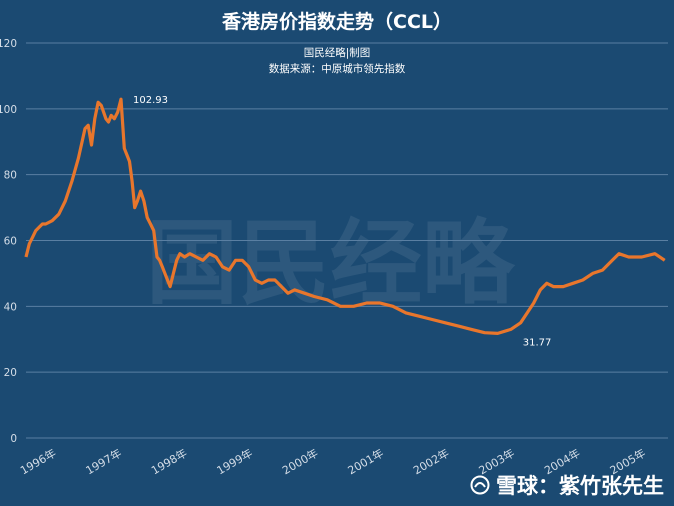  I want to click on subtitle-line-1: 国民经略|制图, so click(337, 52).